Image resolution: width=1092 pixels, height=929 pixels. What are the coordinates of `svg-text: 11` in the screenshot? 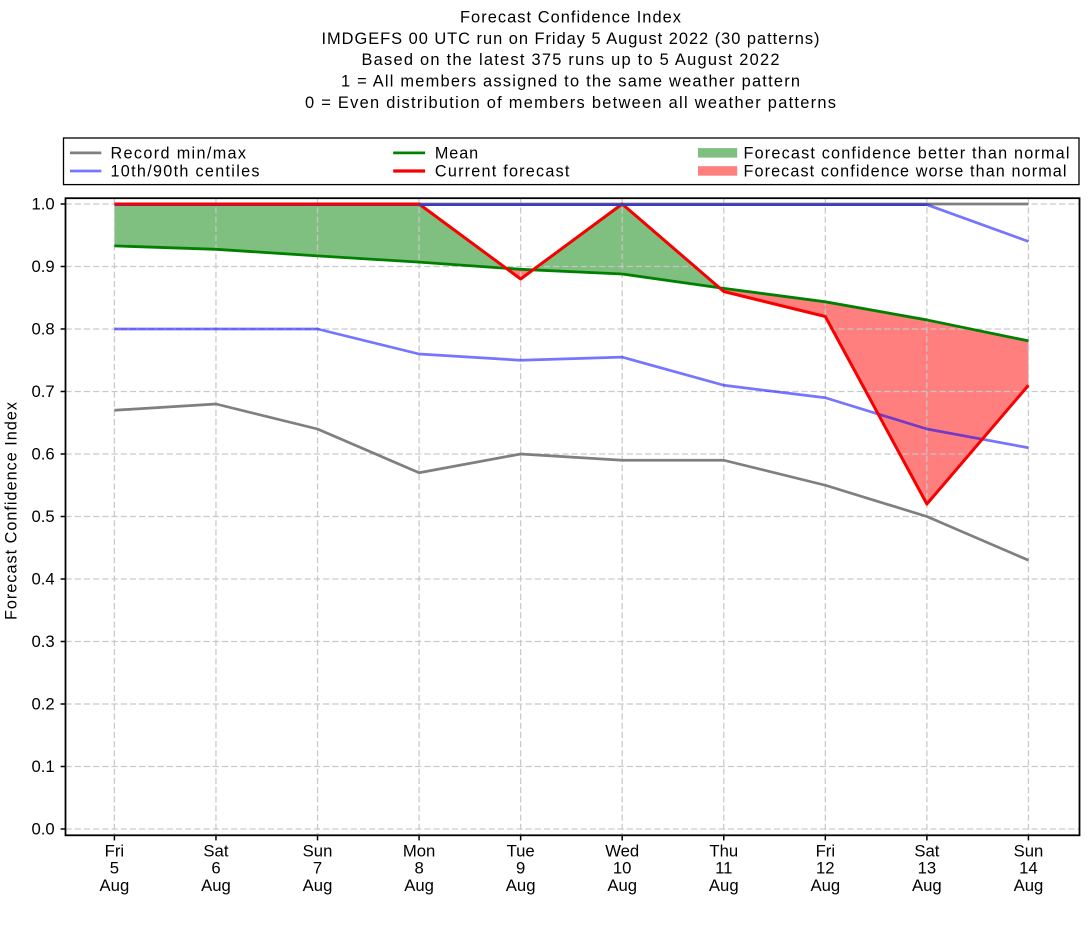 It's located at (723, 868).